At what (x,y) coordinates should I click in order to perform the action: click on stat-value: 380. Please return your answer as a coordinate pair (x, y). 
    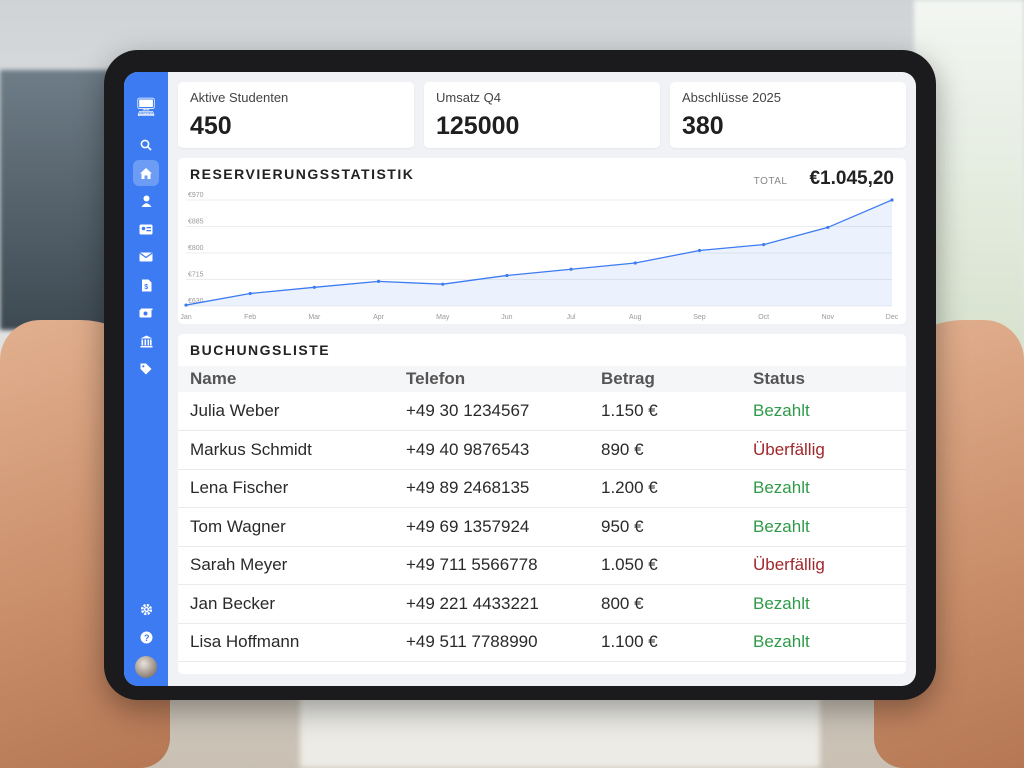
    Looking at the image, I should click on (703, 126).